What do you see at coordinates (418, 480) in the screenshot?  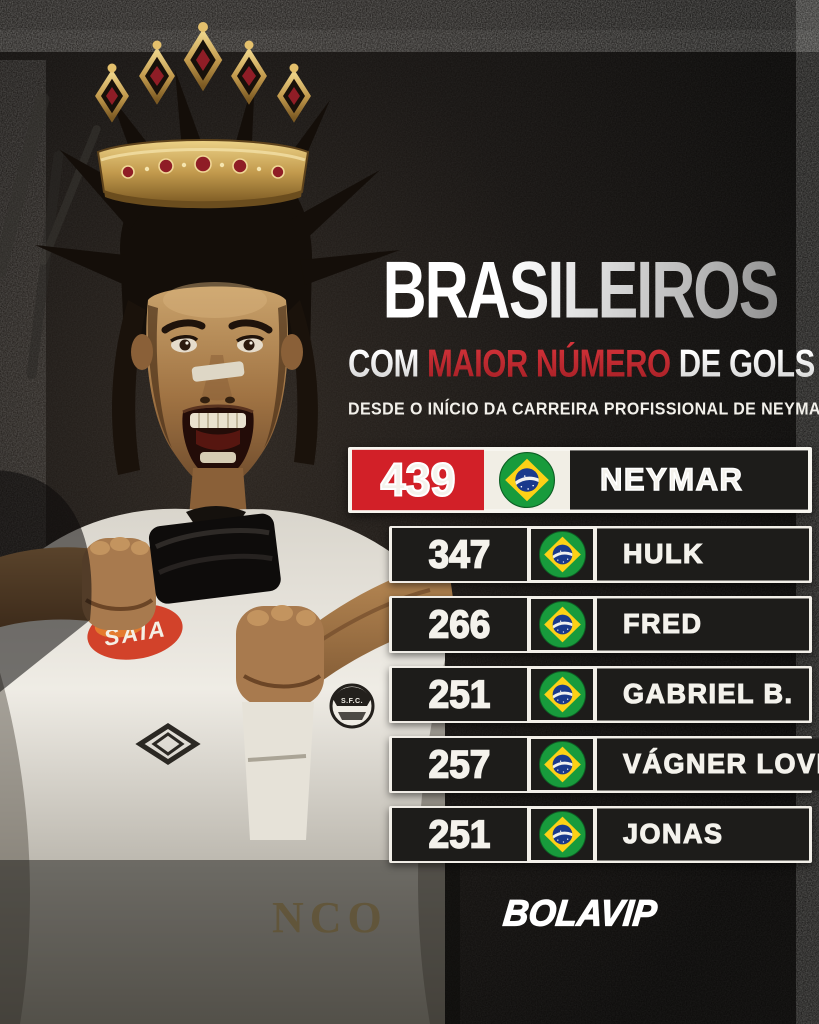 I see `goals-value: 439` at bounding box center [418, 480].